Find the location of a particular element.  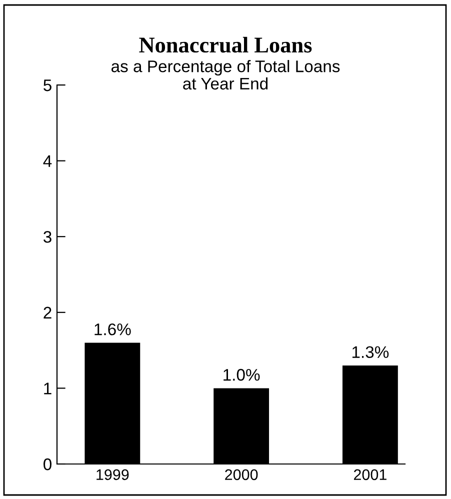

y-tick-label: 2 is located at coordinates (48, 312).